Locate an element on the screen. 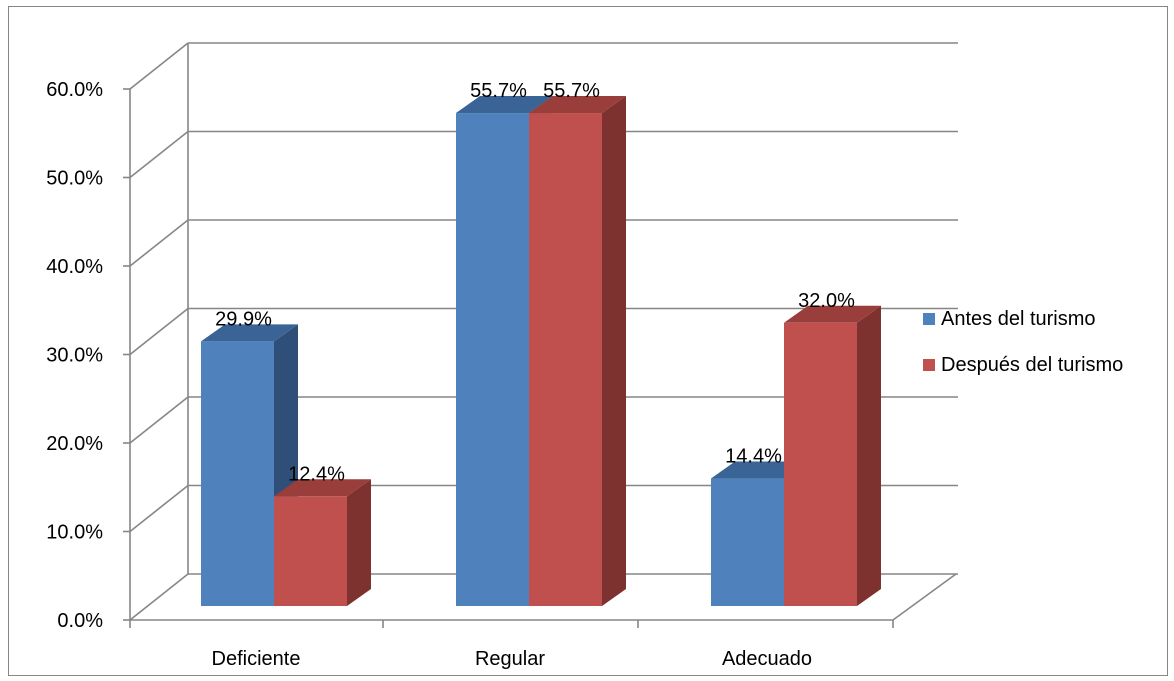 The image size is (1174, 681). x-category-label: Adecuado is located at coordinates (767, 659).